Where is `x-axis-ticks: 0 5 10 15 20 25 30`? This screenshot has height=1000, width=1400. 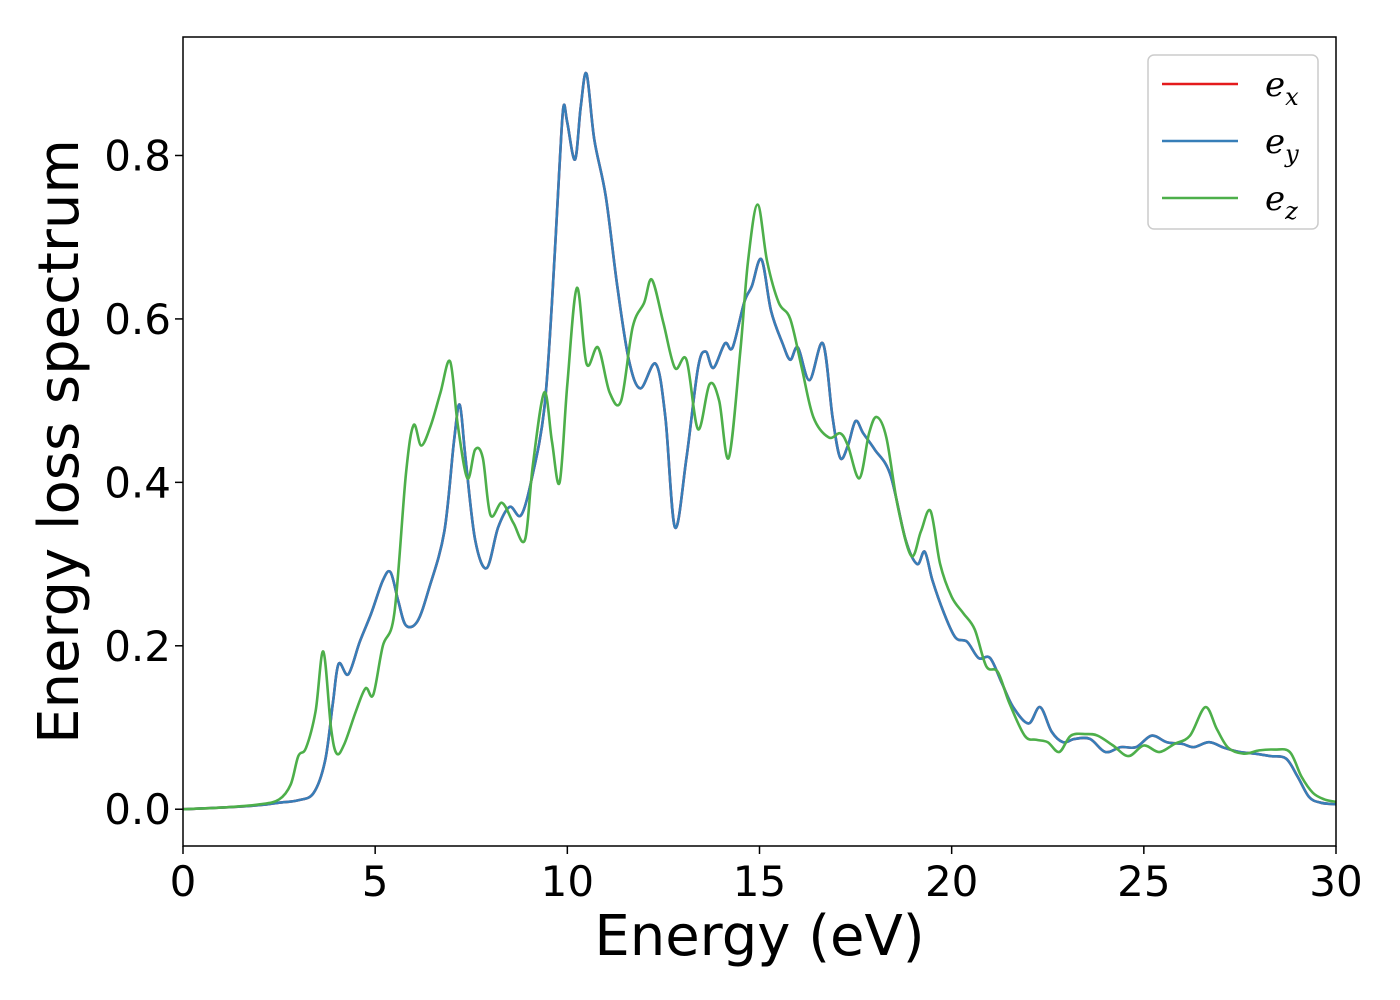
x-axis-ticks: 0 5 10 15 20 25 30 is located at coordinates (766, 876).